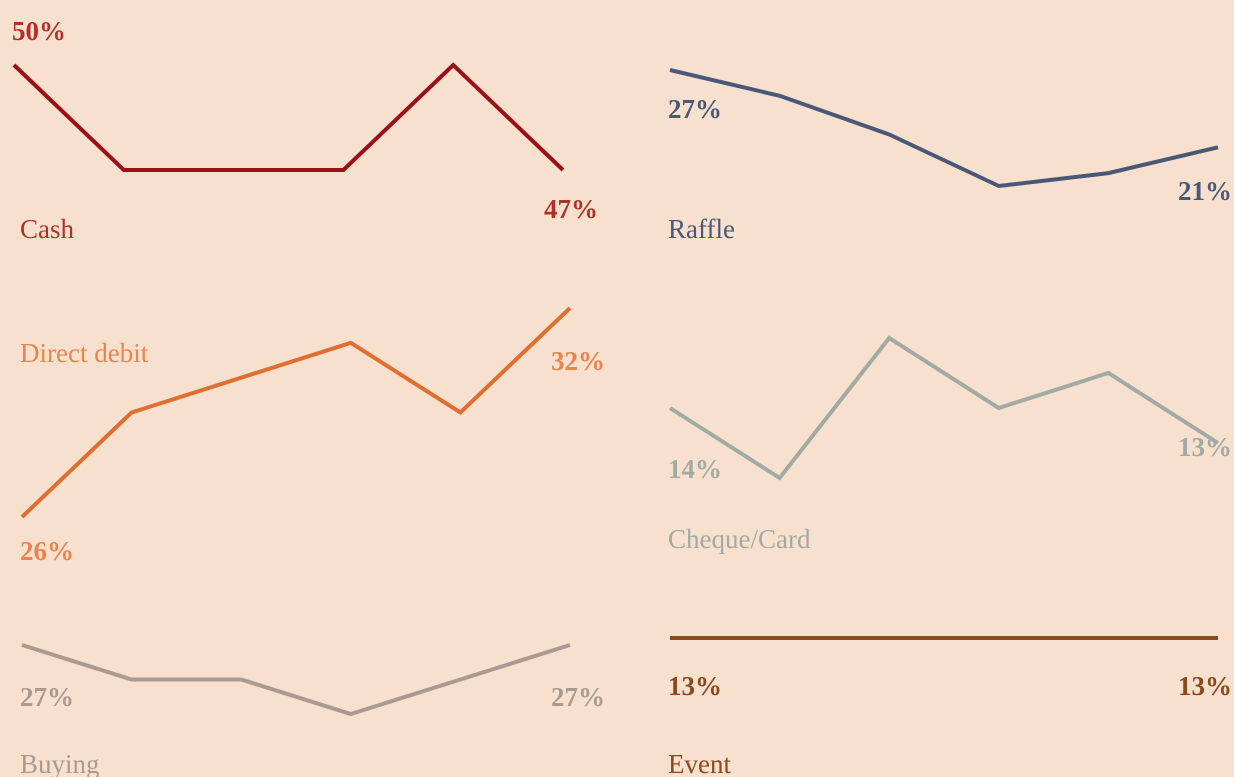 This screenshot has width=1234, height=777. I want to click on series-name: Direct debit, so click(84, 353).